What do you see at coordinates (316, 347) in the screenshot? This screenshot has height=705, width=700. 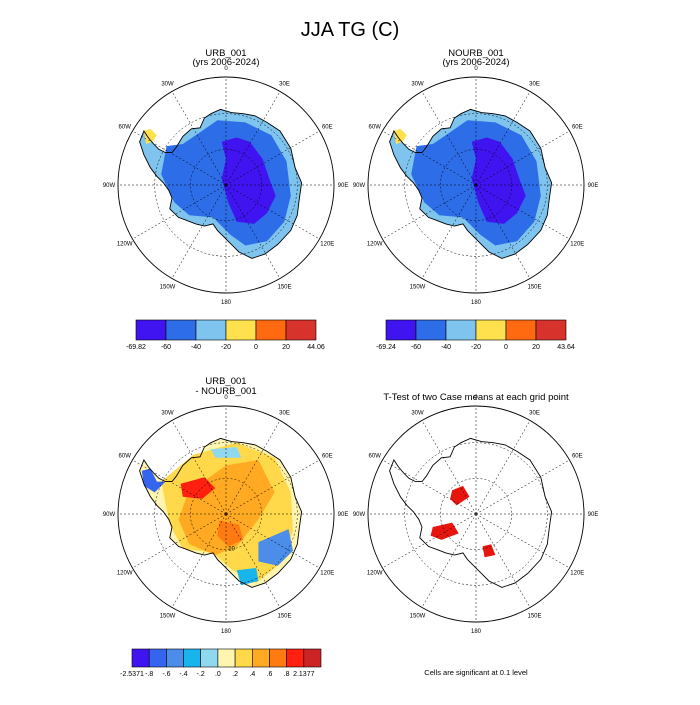 I see `colorbar-label: 44.06` at bounding box center [316, 347].